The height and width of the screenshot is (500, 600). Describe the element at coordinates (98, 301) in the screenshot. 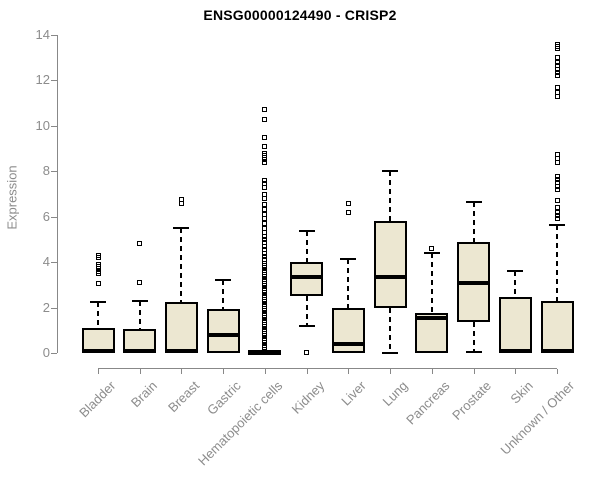

I see `upper-whisker-cap-bladder` at that location.